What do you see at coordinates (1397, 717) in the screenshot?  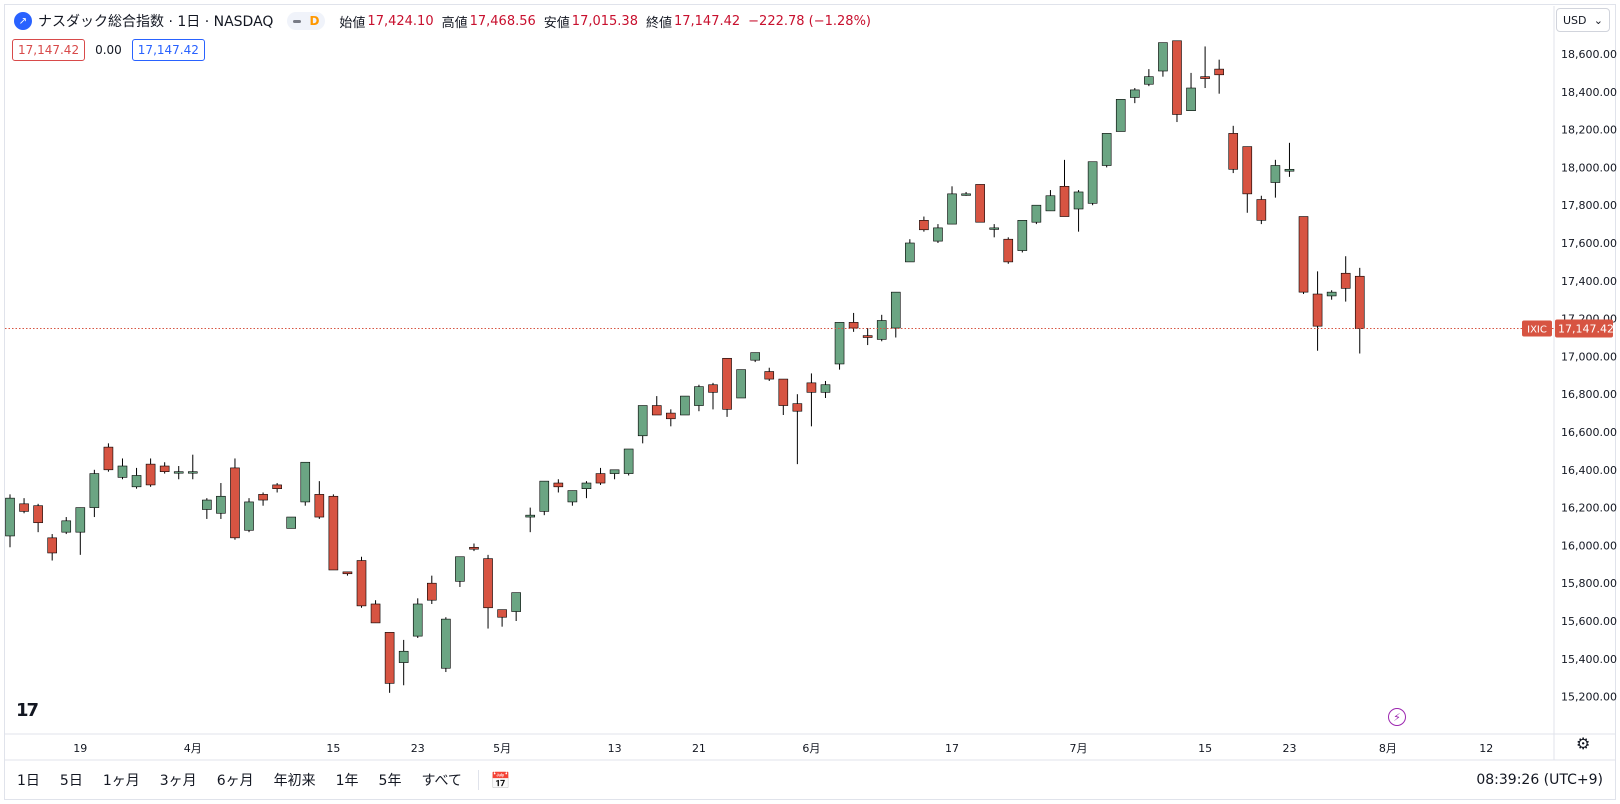 I see `flash-icon: ⚡` at bounding box center [1397, 717].